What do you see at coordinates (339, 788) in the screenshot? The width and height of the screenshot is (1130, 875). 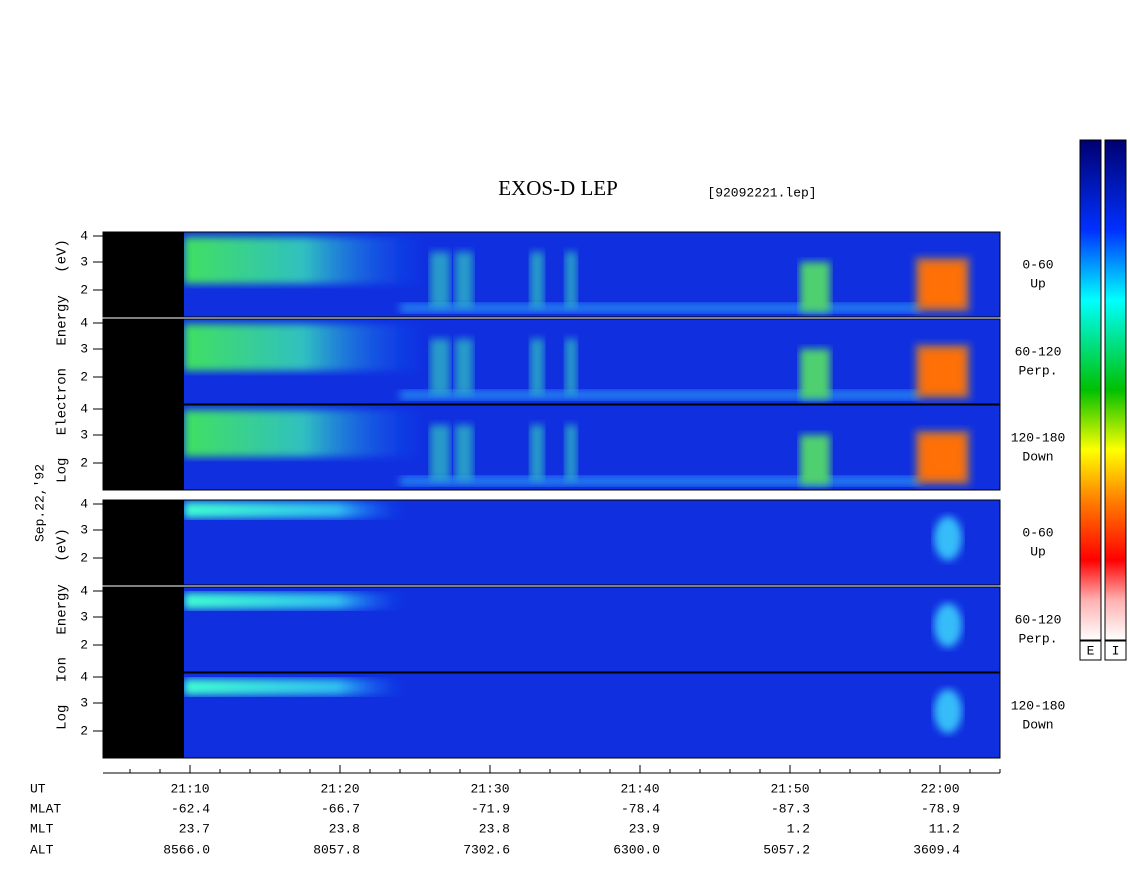 I see `row-value: 21:20` at bounding box center [339, 788].